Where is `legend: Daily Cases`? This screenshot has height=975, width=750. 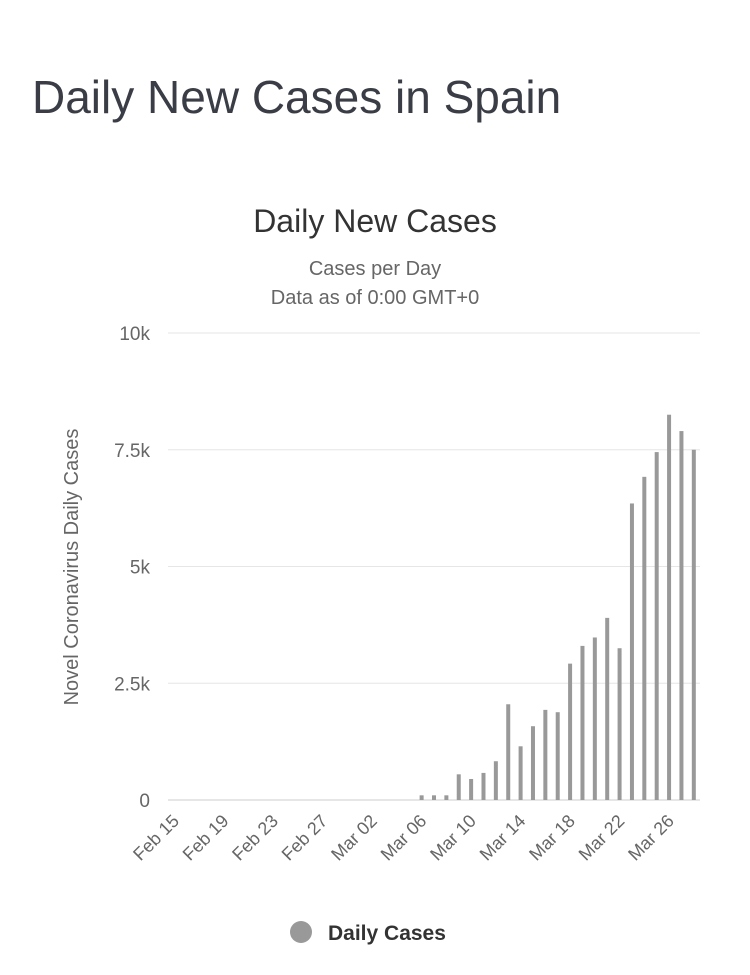
legend: Daily Cases is located at coordinates (368, 933).